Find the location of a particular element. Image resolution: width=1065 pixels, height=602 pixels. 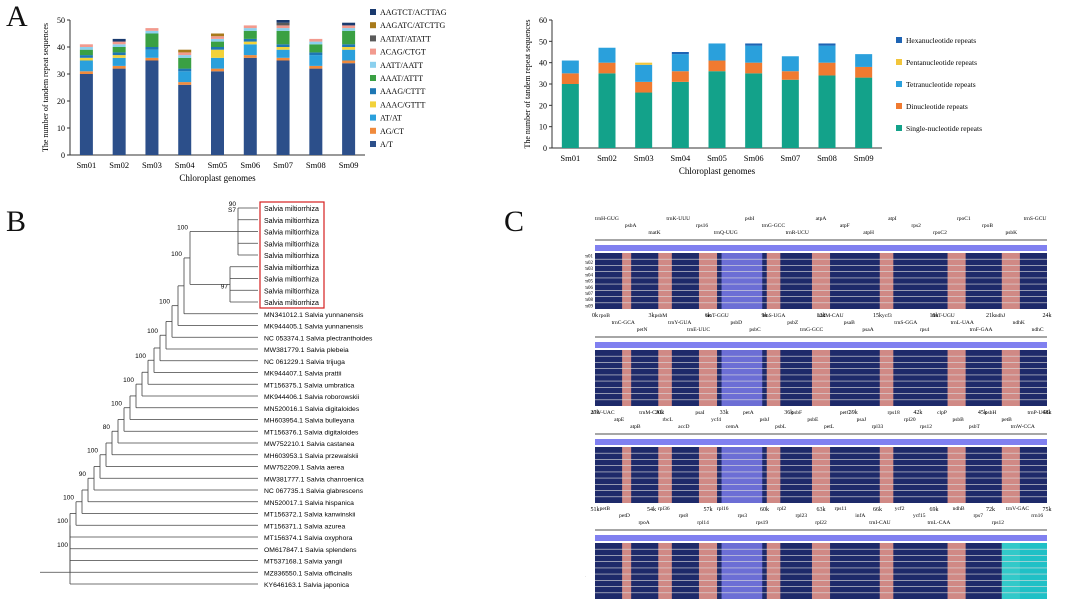

axis-tick-label: 6k is located at coordinates (708, 316).